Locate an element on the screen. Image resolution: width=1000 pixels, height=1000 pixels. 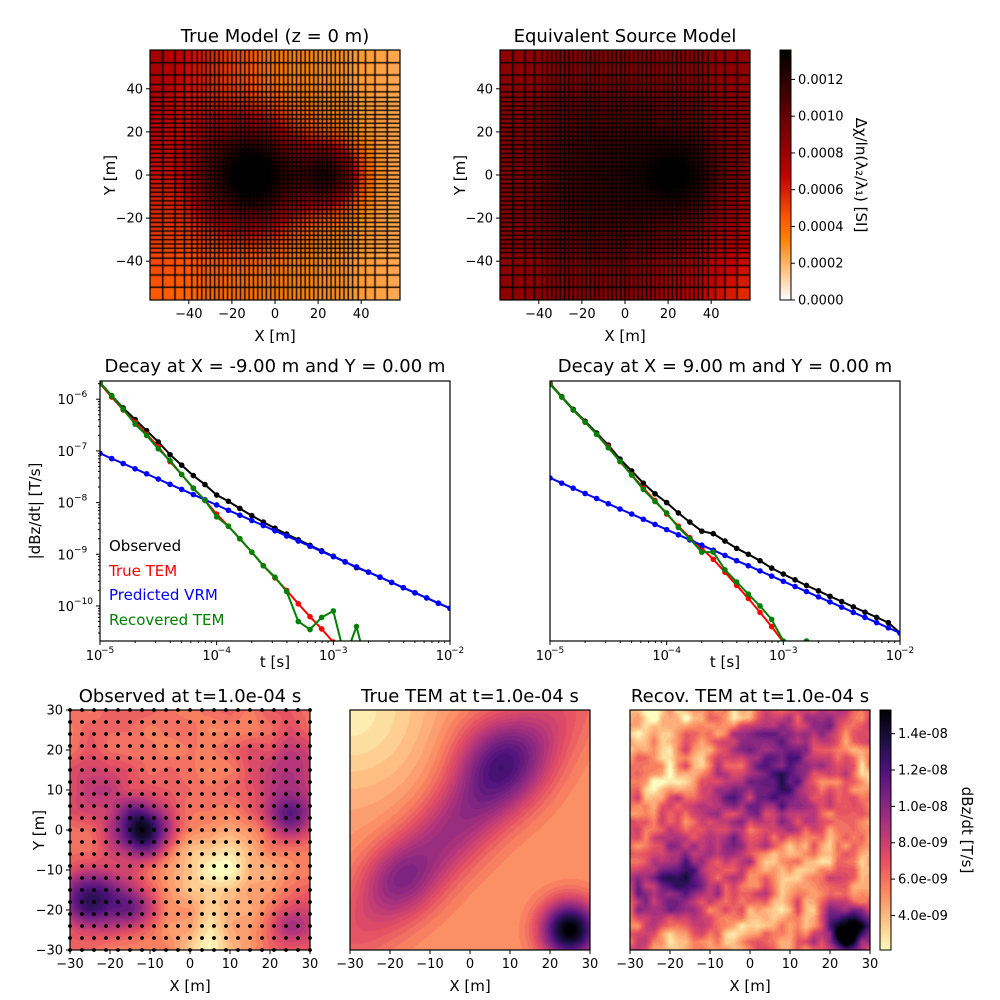
decay-left-ytick-label: 10 is located at coordinates (65, 400).